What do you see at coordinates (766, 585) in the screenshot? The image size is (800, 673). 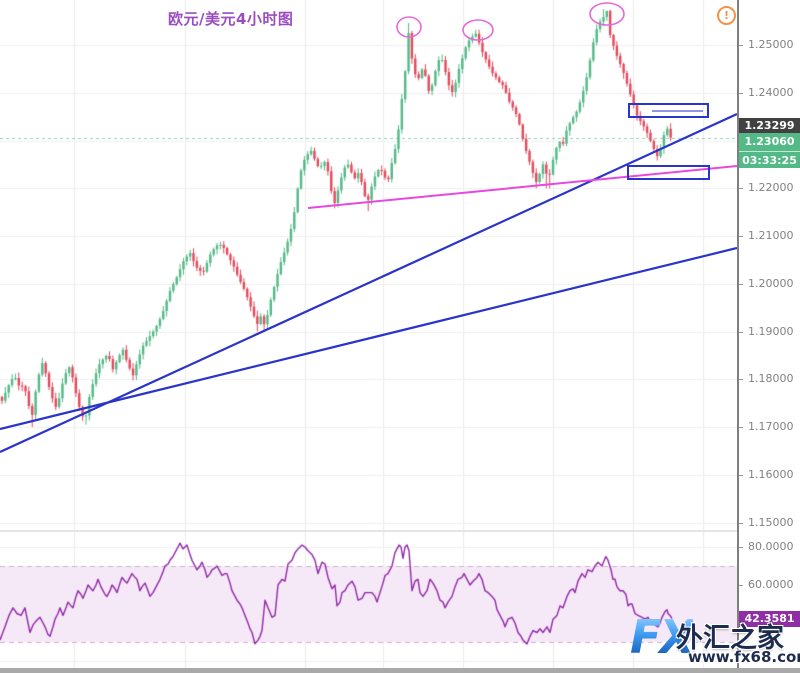 I see `price-axis-label: 60.0000` at bounding box center [766, 585].